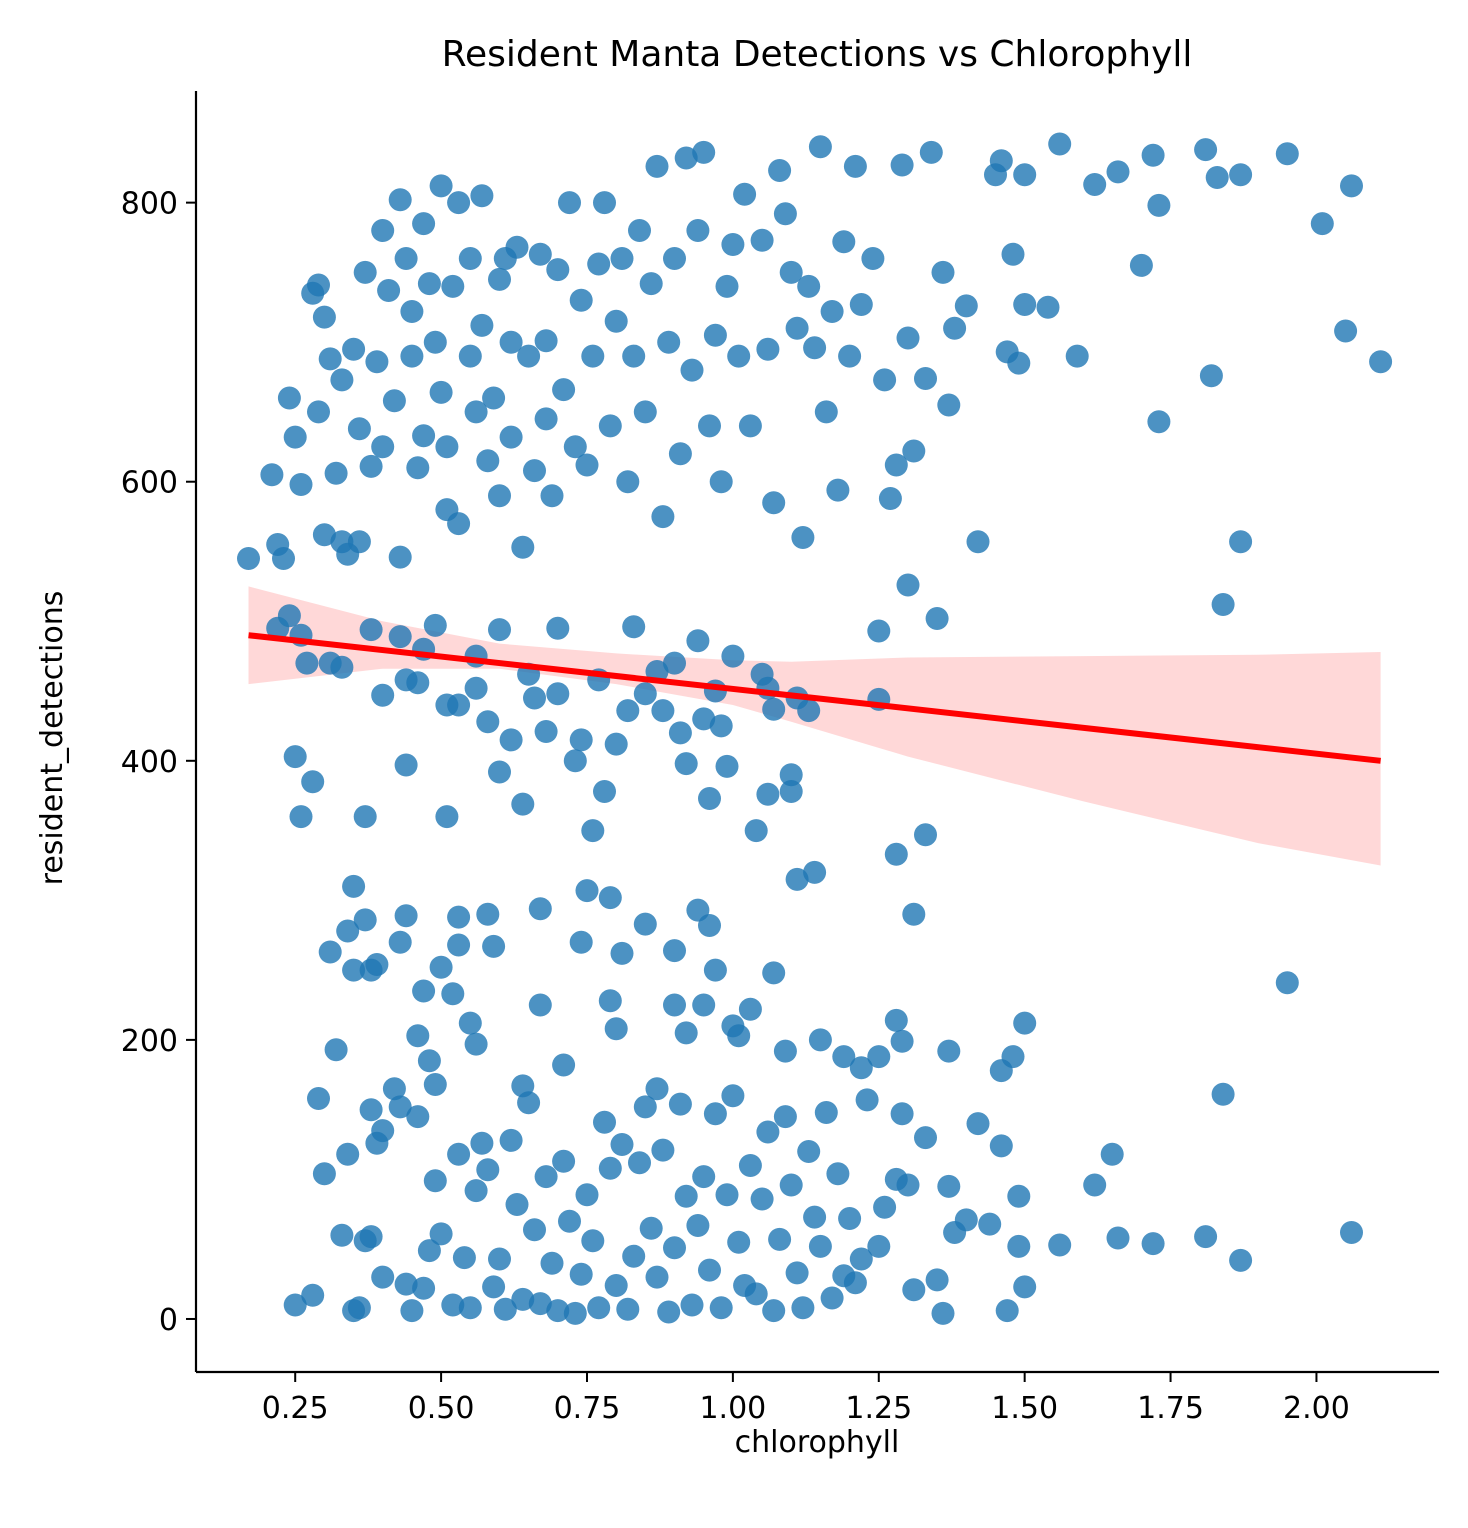  Describe the element at coordinates (149, 204) in the screenshot. I see `y-tick-label: 800` at that location.